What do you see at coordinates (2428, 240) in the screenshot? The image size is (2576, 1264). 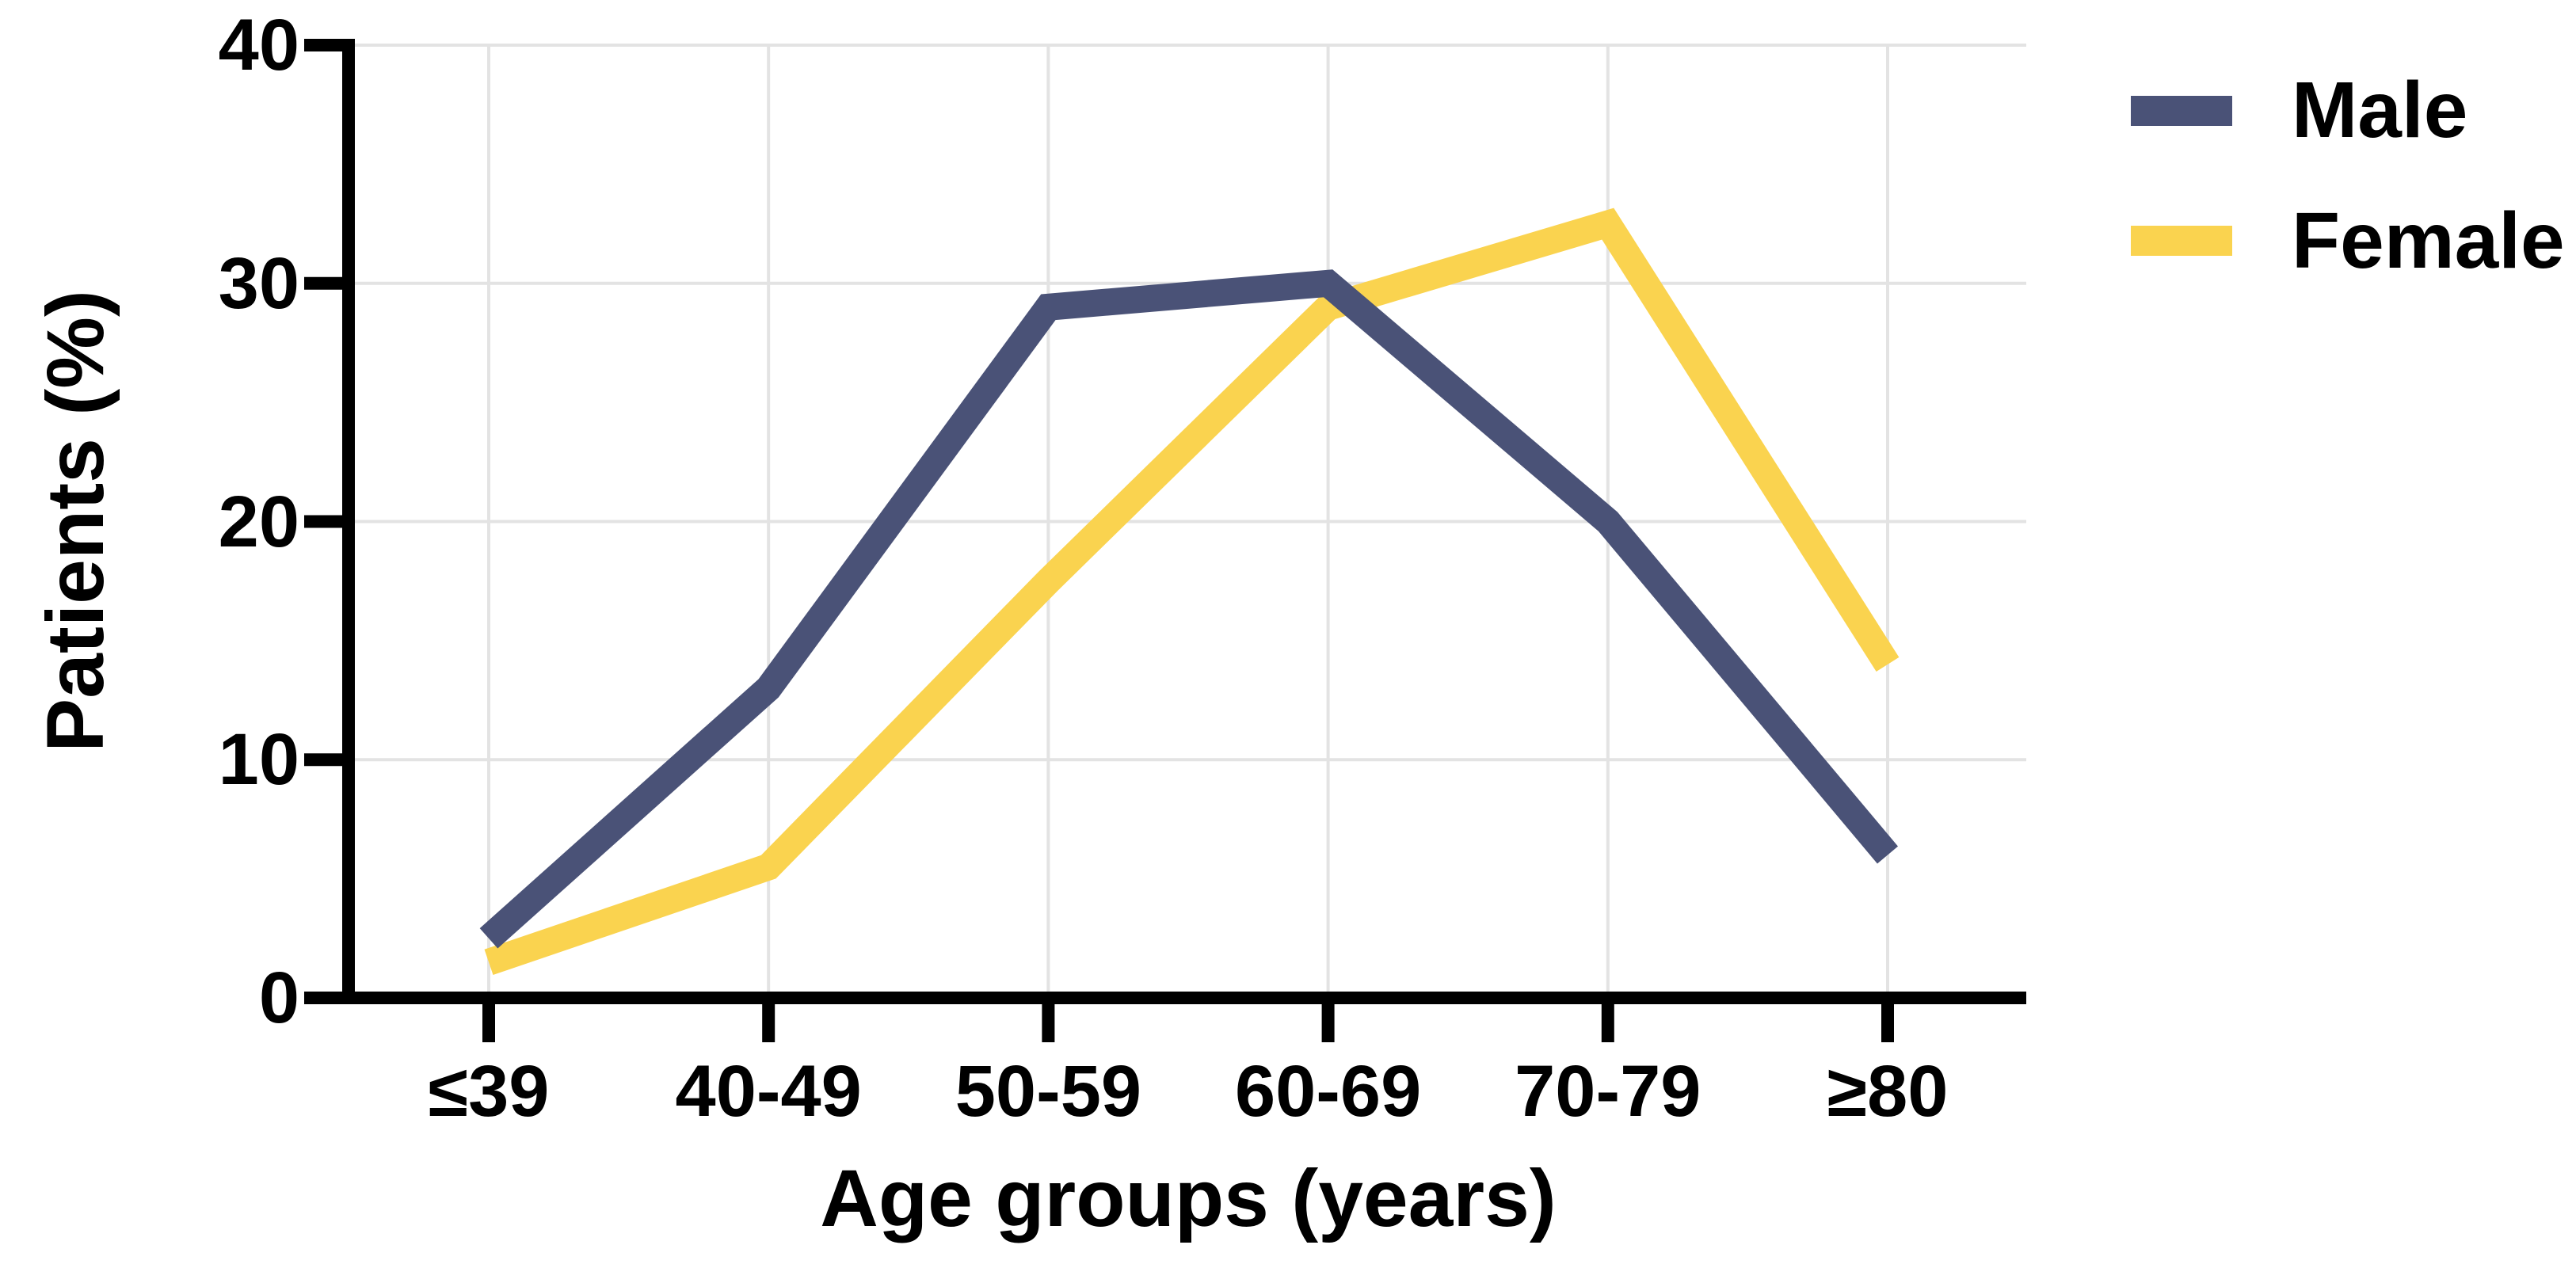 I see `legend-label-female: Female` at bounding box center [2428, 240].